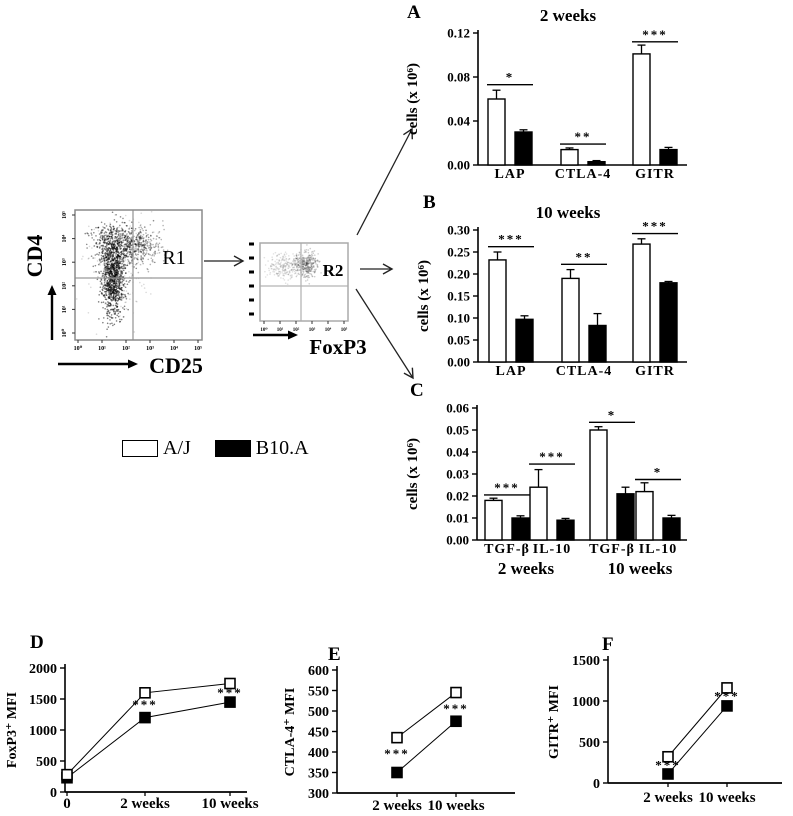  Describe the element at coordinates (413, 99) in the screenshot. I see `y-axis-label: cells (x 10⁶)` at that location.